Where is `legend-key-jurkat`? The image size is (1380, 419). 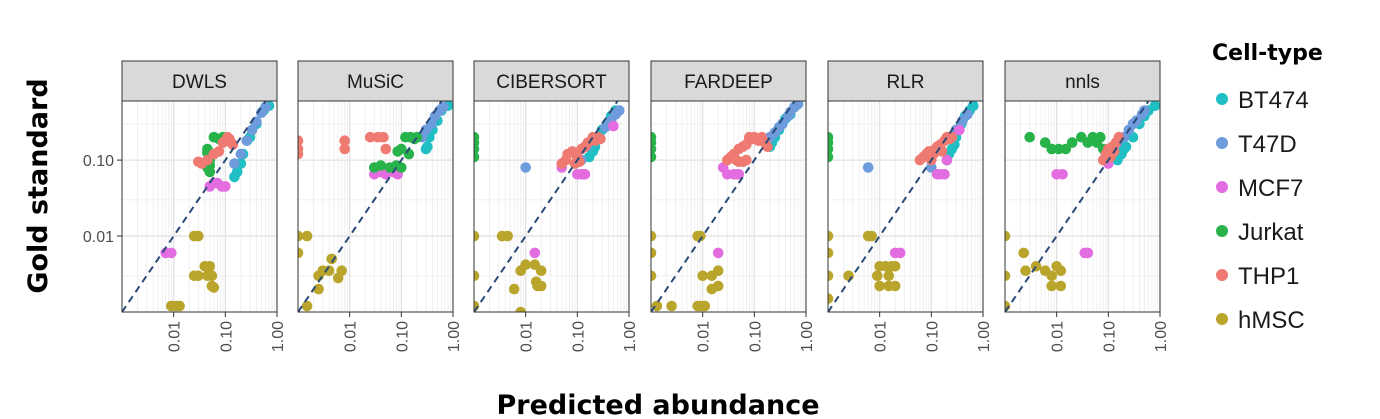 legend-key-jurkat is located at coordinates (1222, 231).